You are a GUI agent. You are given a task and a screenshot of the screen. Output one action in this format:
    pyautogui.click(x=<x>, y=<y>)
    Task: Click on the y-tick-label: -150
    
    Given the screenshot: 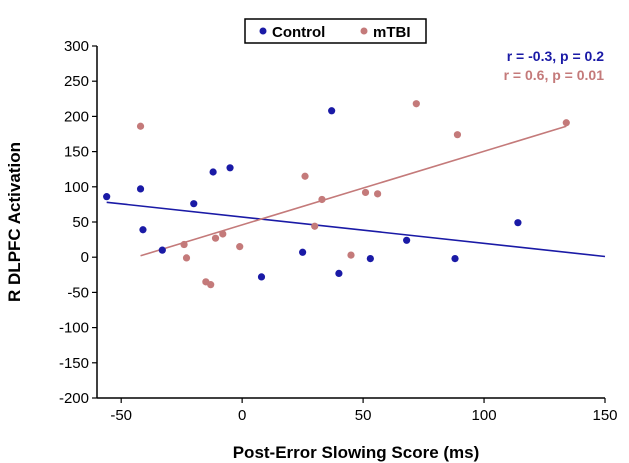 What is the action you would take?
    pyautogui.click(x=74, y=363)
    